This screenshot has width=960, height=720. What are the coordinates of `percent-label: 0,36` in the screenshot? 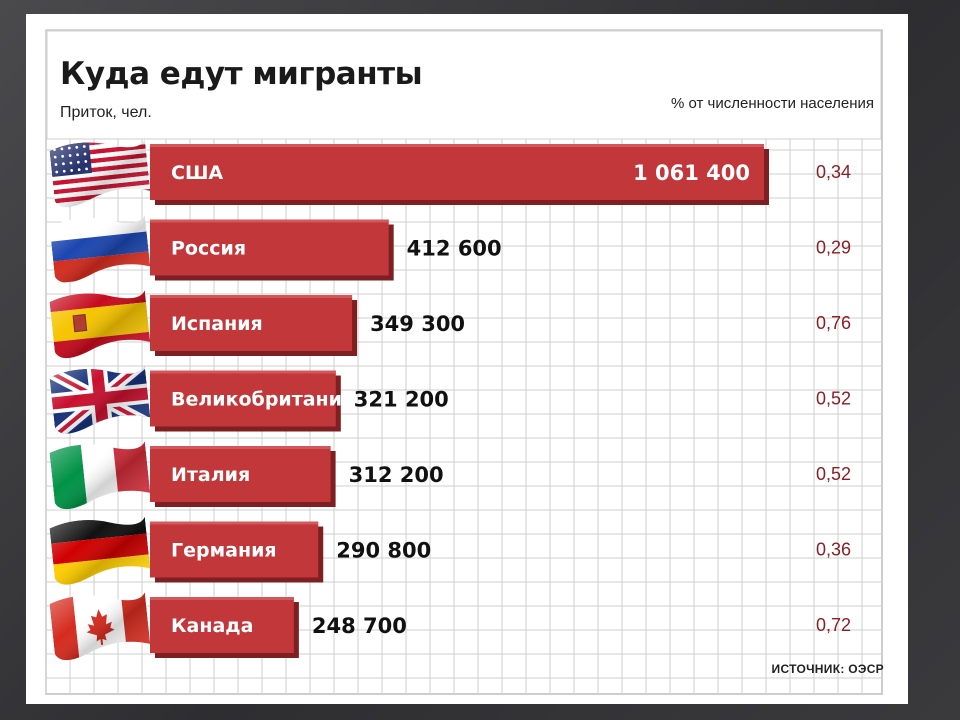 It's located at (833, 550).